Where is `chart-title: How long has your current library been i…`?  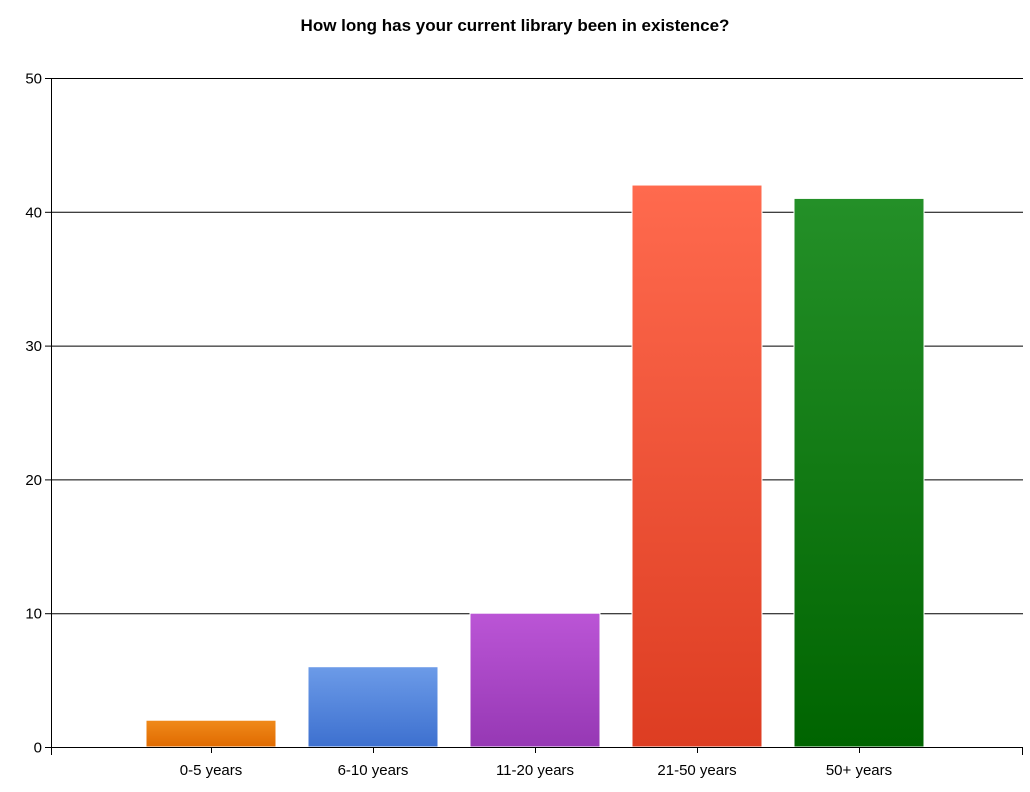
chart-title: How long has your current library been i… is located at coordinates (515, 25).